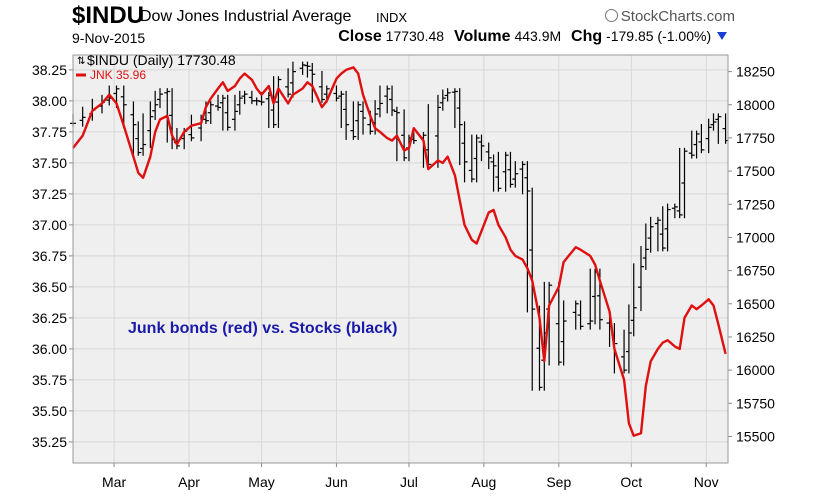 This screenshot has height=497, width=813. What do you see at coordinates (755, 436) in the screenshot?
I see `right-axis-tick-label: 15500` at bounding box center [755, 436].